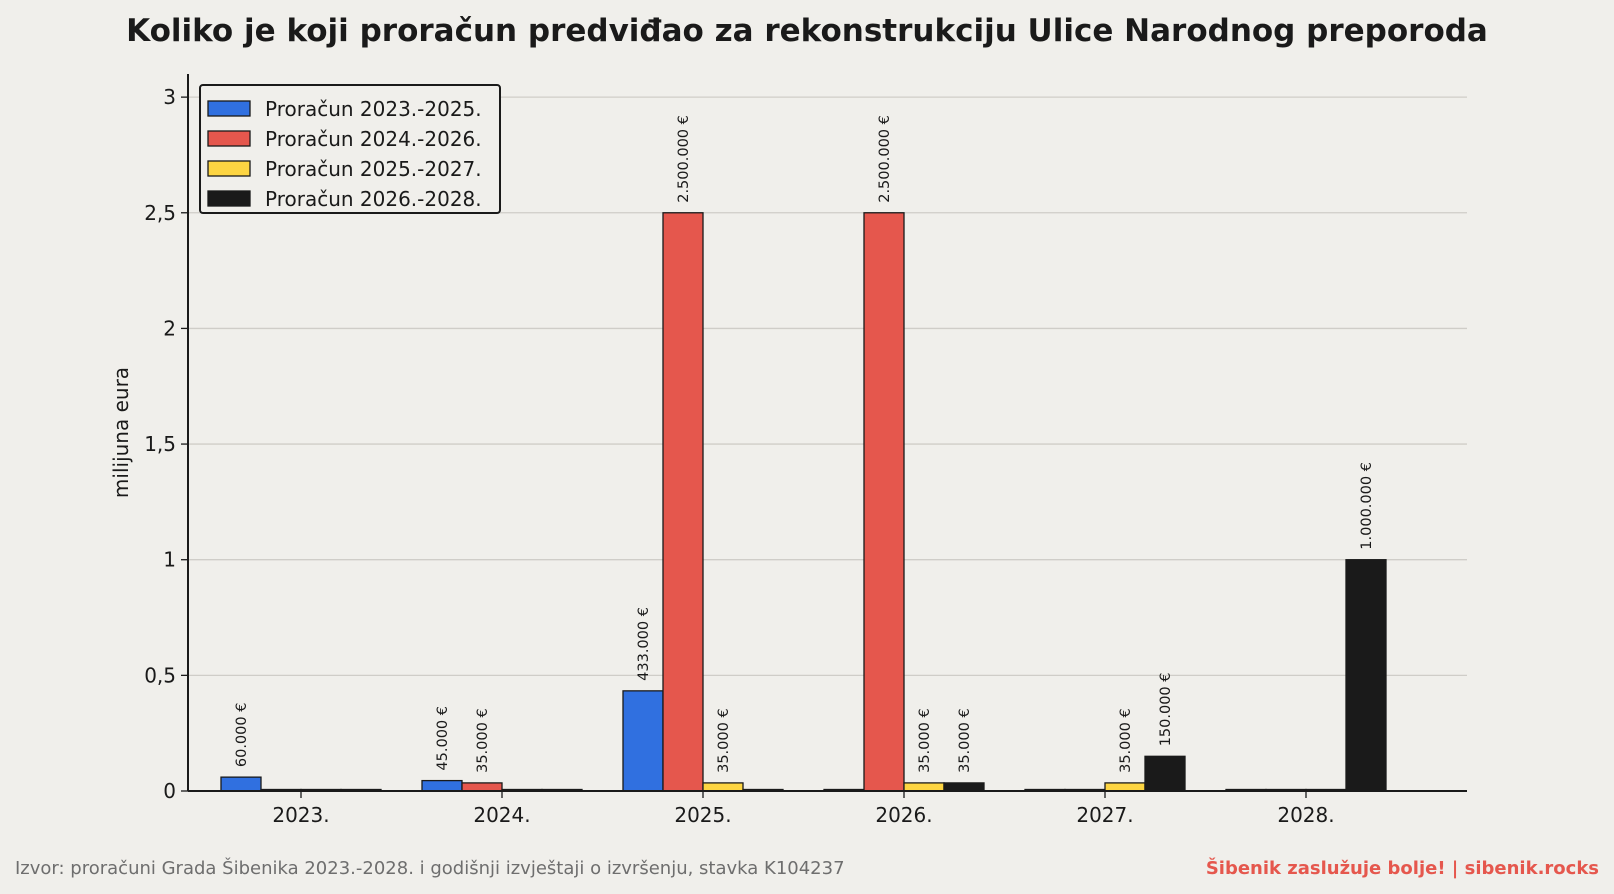 The image size is (1614, 894). Describe the element at coordinates (1166, 710) in the screenshot. I see `data-label: 150.000 €` at that location.